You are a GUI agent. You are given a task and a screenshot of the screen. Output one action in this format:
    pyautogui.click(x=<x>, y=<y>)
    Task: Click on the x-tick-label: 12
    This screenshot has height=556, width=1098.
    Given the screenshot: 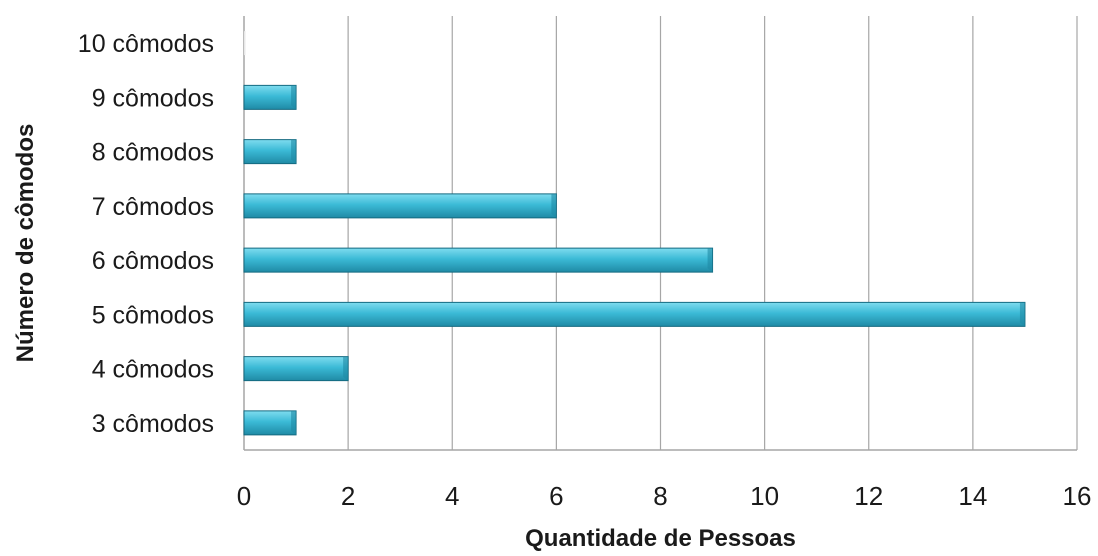 What is the action you would take?
    pyautogui.click(x=868, y=496)
    